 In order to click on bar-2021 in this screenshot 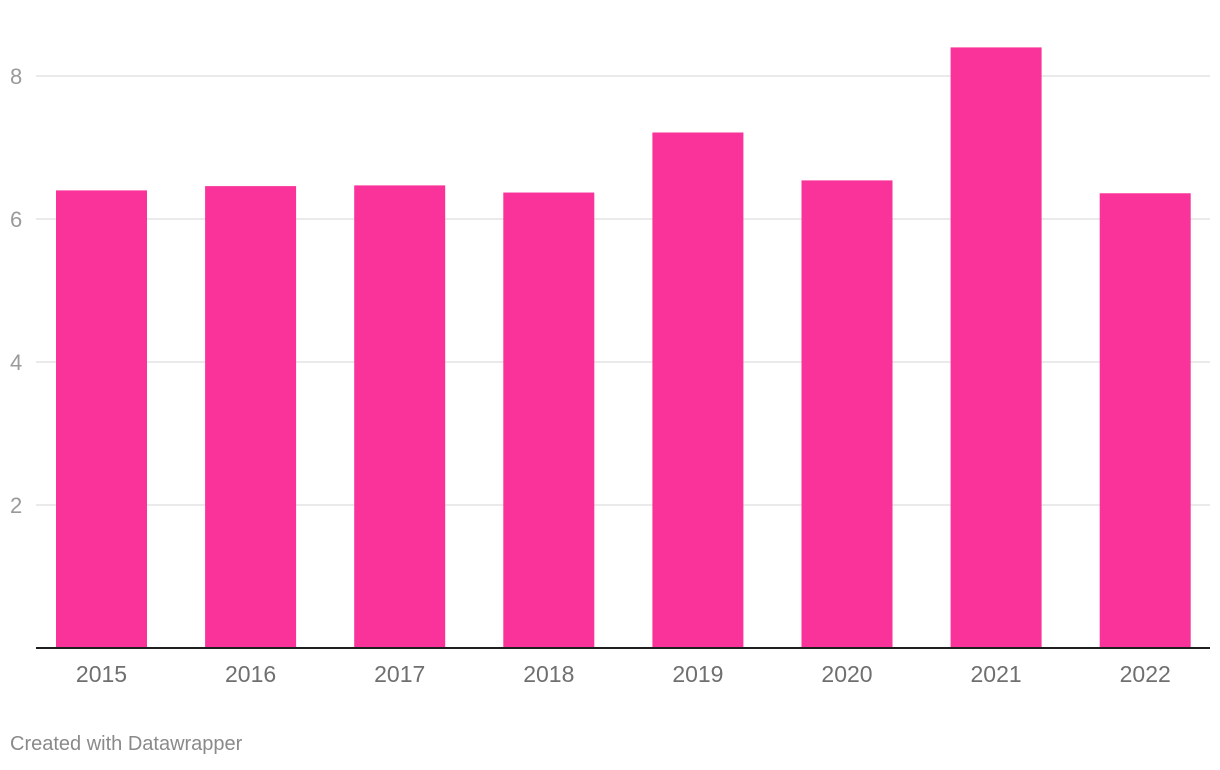, I will do `click(996, 347)`.